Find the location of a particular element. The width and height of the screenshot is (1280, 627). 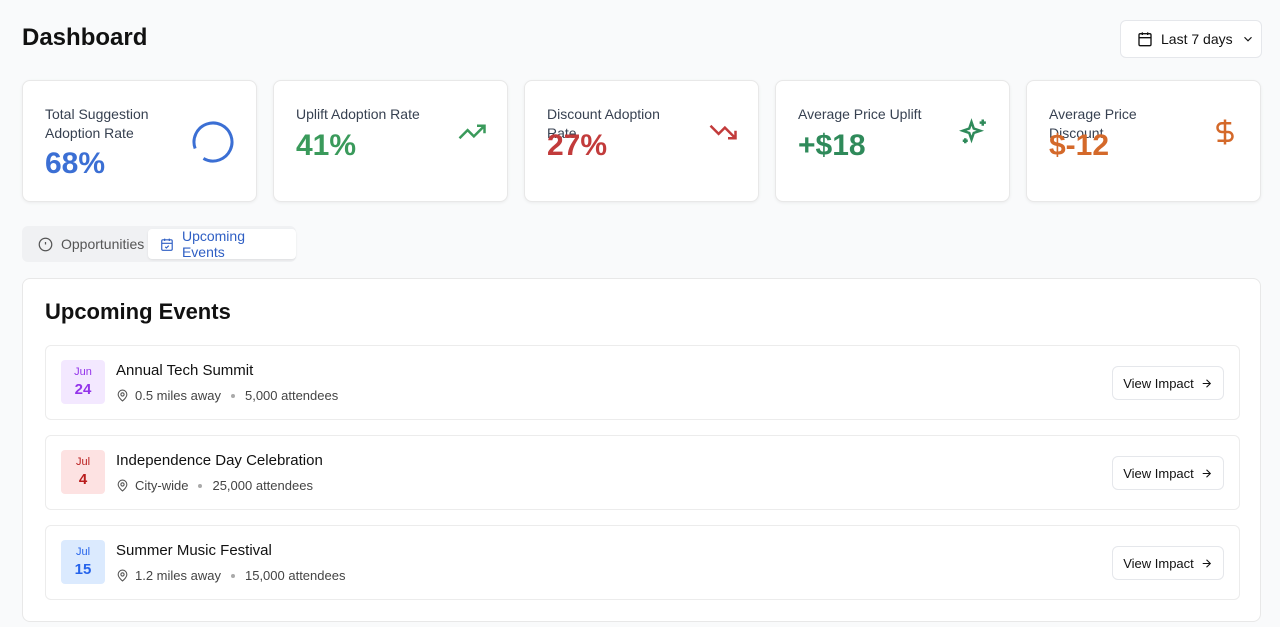

event-attendees: 15,000 attendees is located at coordinates (295, 575).